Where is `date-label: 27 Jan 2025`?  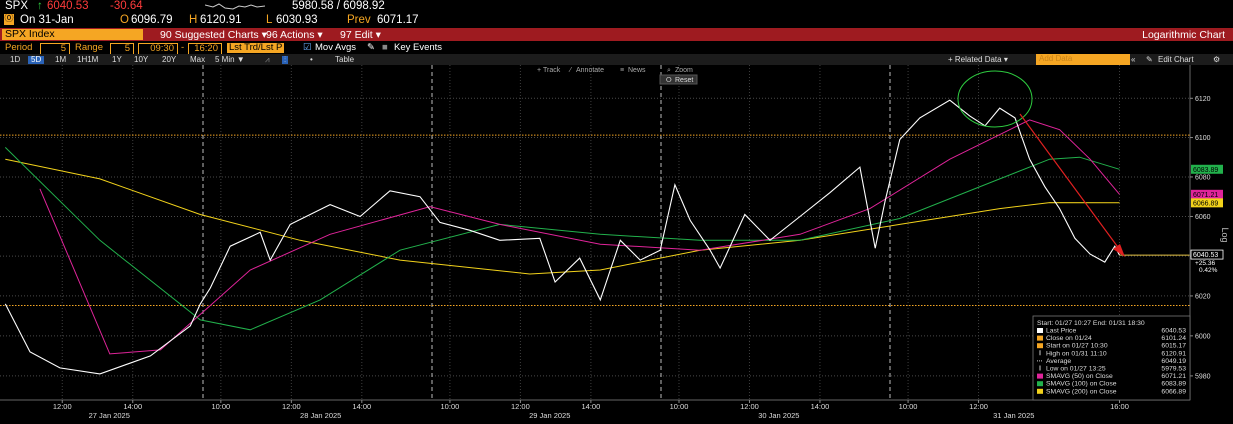
date-label: 27 Jan 2025 is located at coordinates (109, 415).